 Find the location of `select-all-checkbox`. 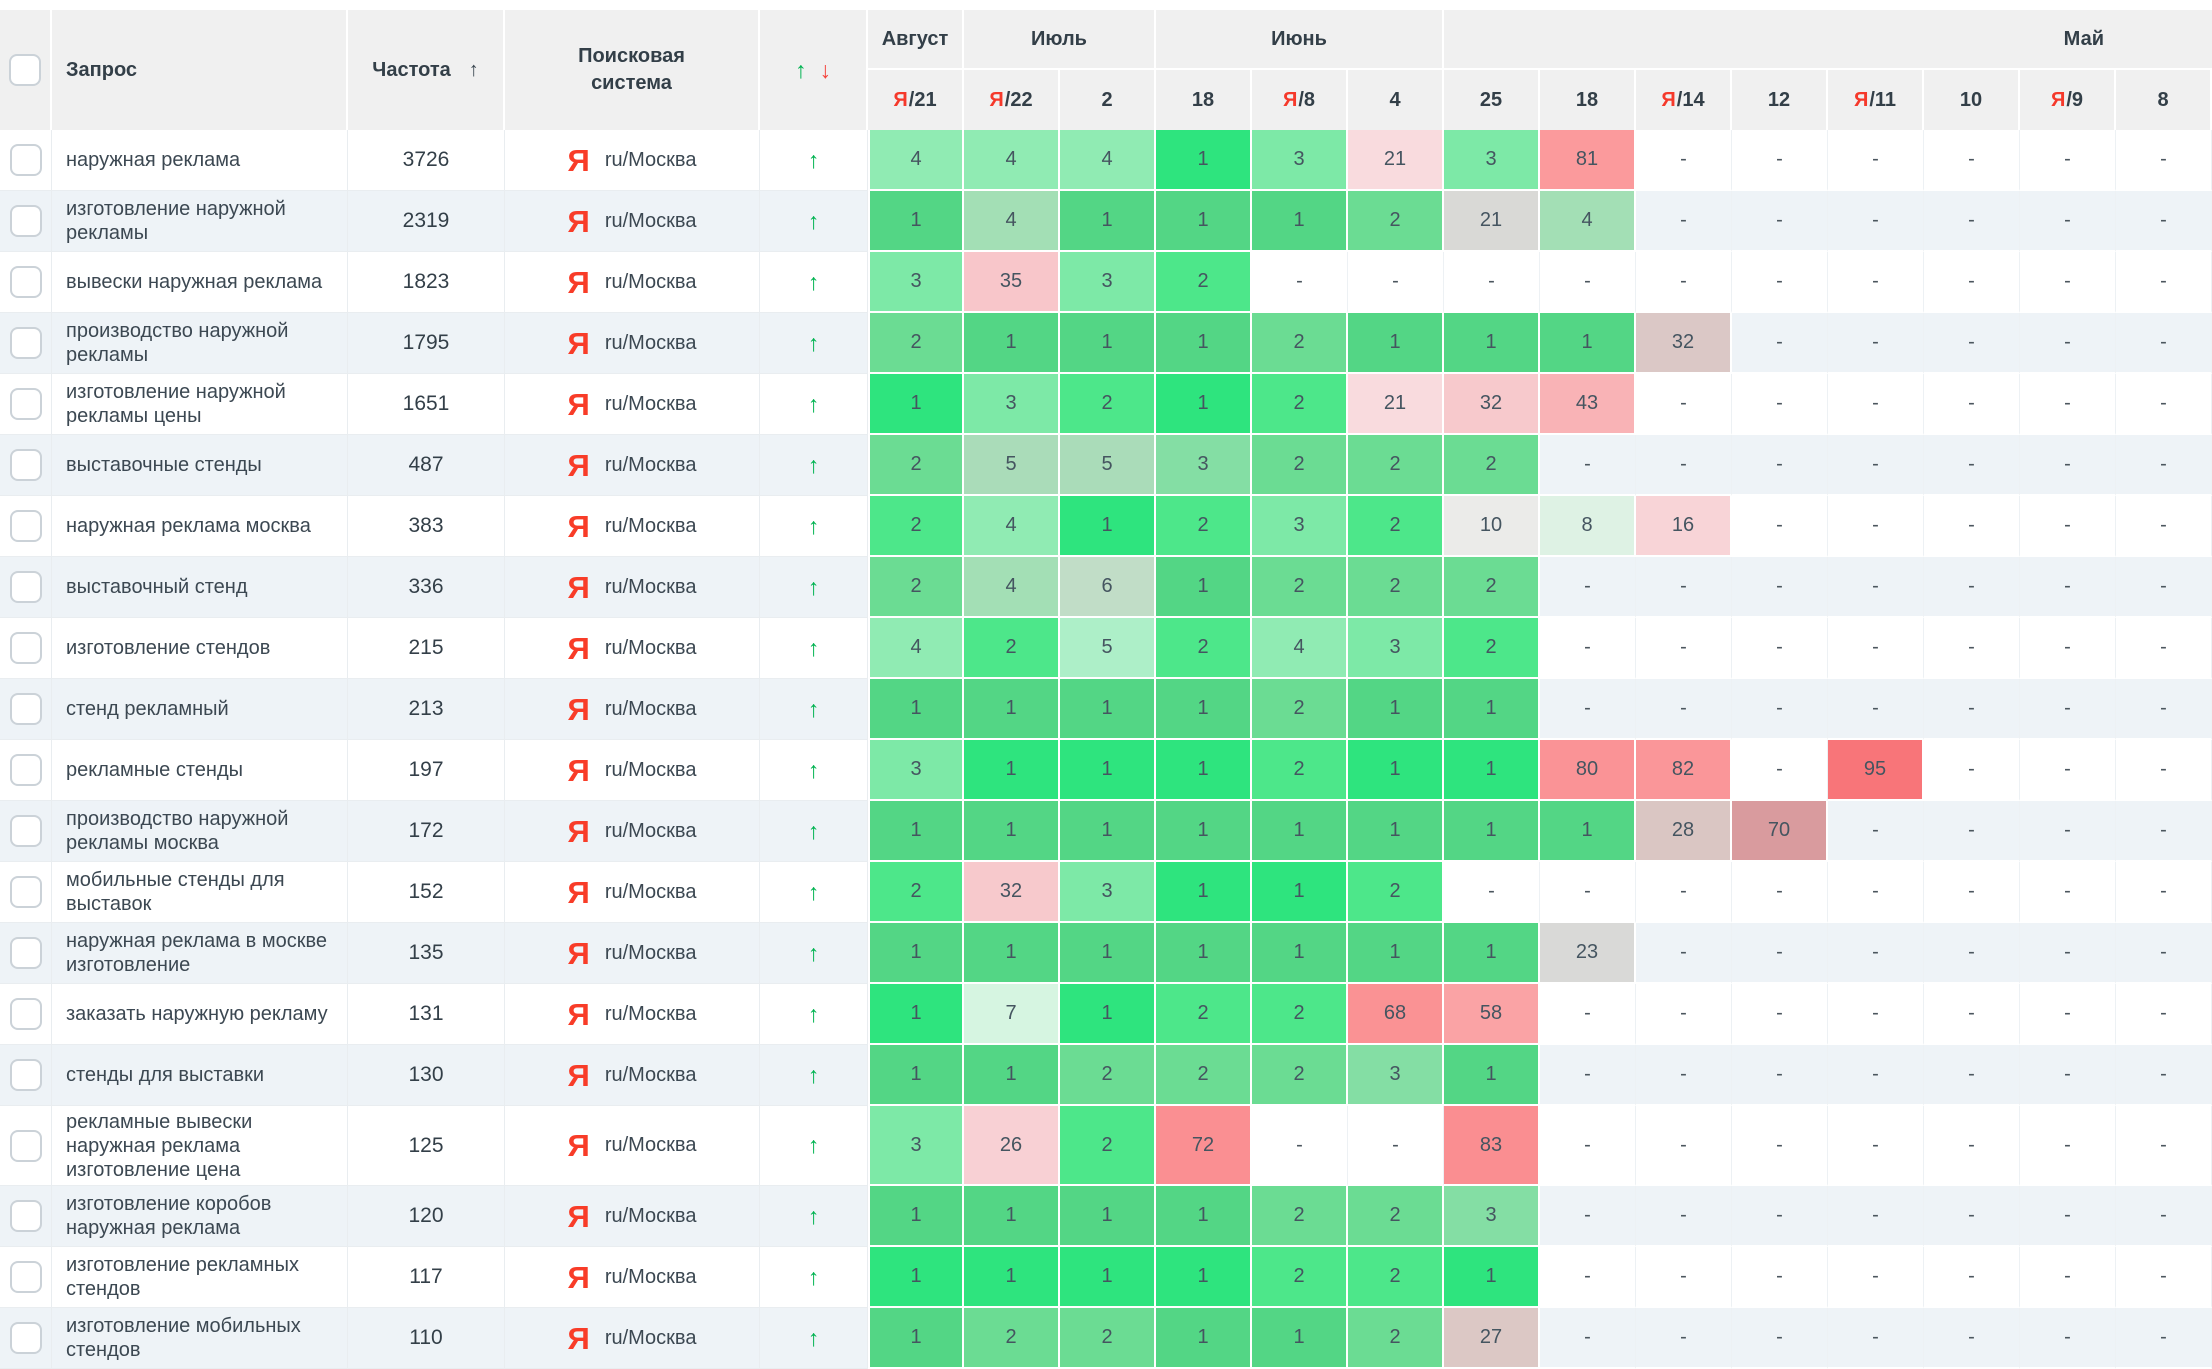

select-all-checkbox is located at coordinates (25, 70).